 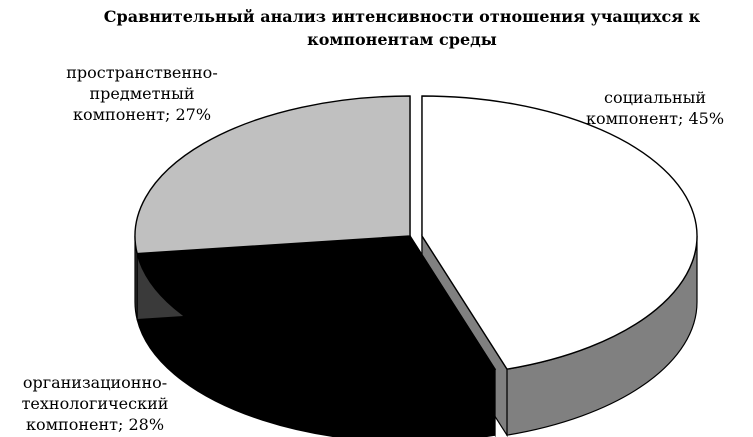 I want to click on pie-slice-spatial, so click(x=272, y=175).